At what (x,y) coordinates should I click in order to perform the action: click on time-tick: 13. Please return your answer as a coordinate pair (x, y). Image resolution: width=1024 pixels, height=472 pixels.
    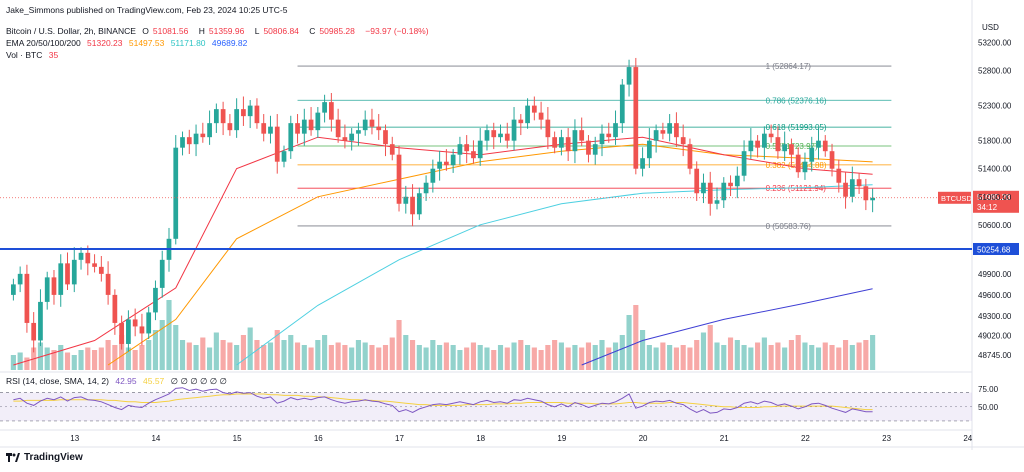
    Looking at the image, I should click on (74, 438).